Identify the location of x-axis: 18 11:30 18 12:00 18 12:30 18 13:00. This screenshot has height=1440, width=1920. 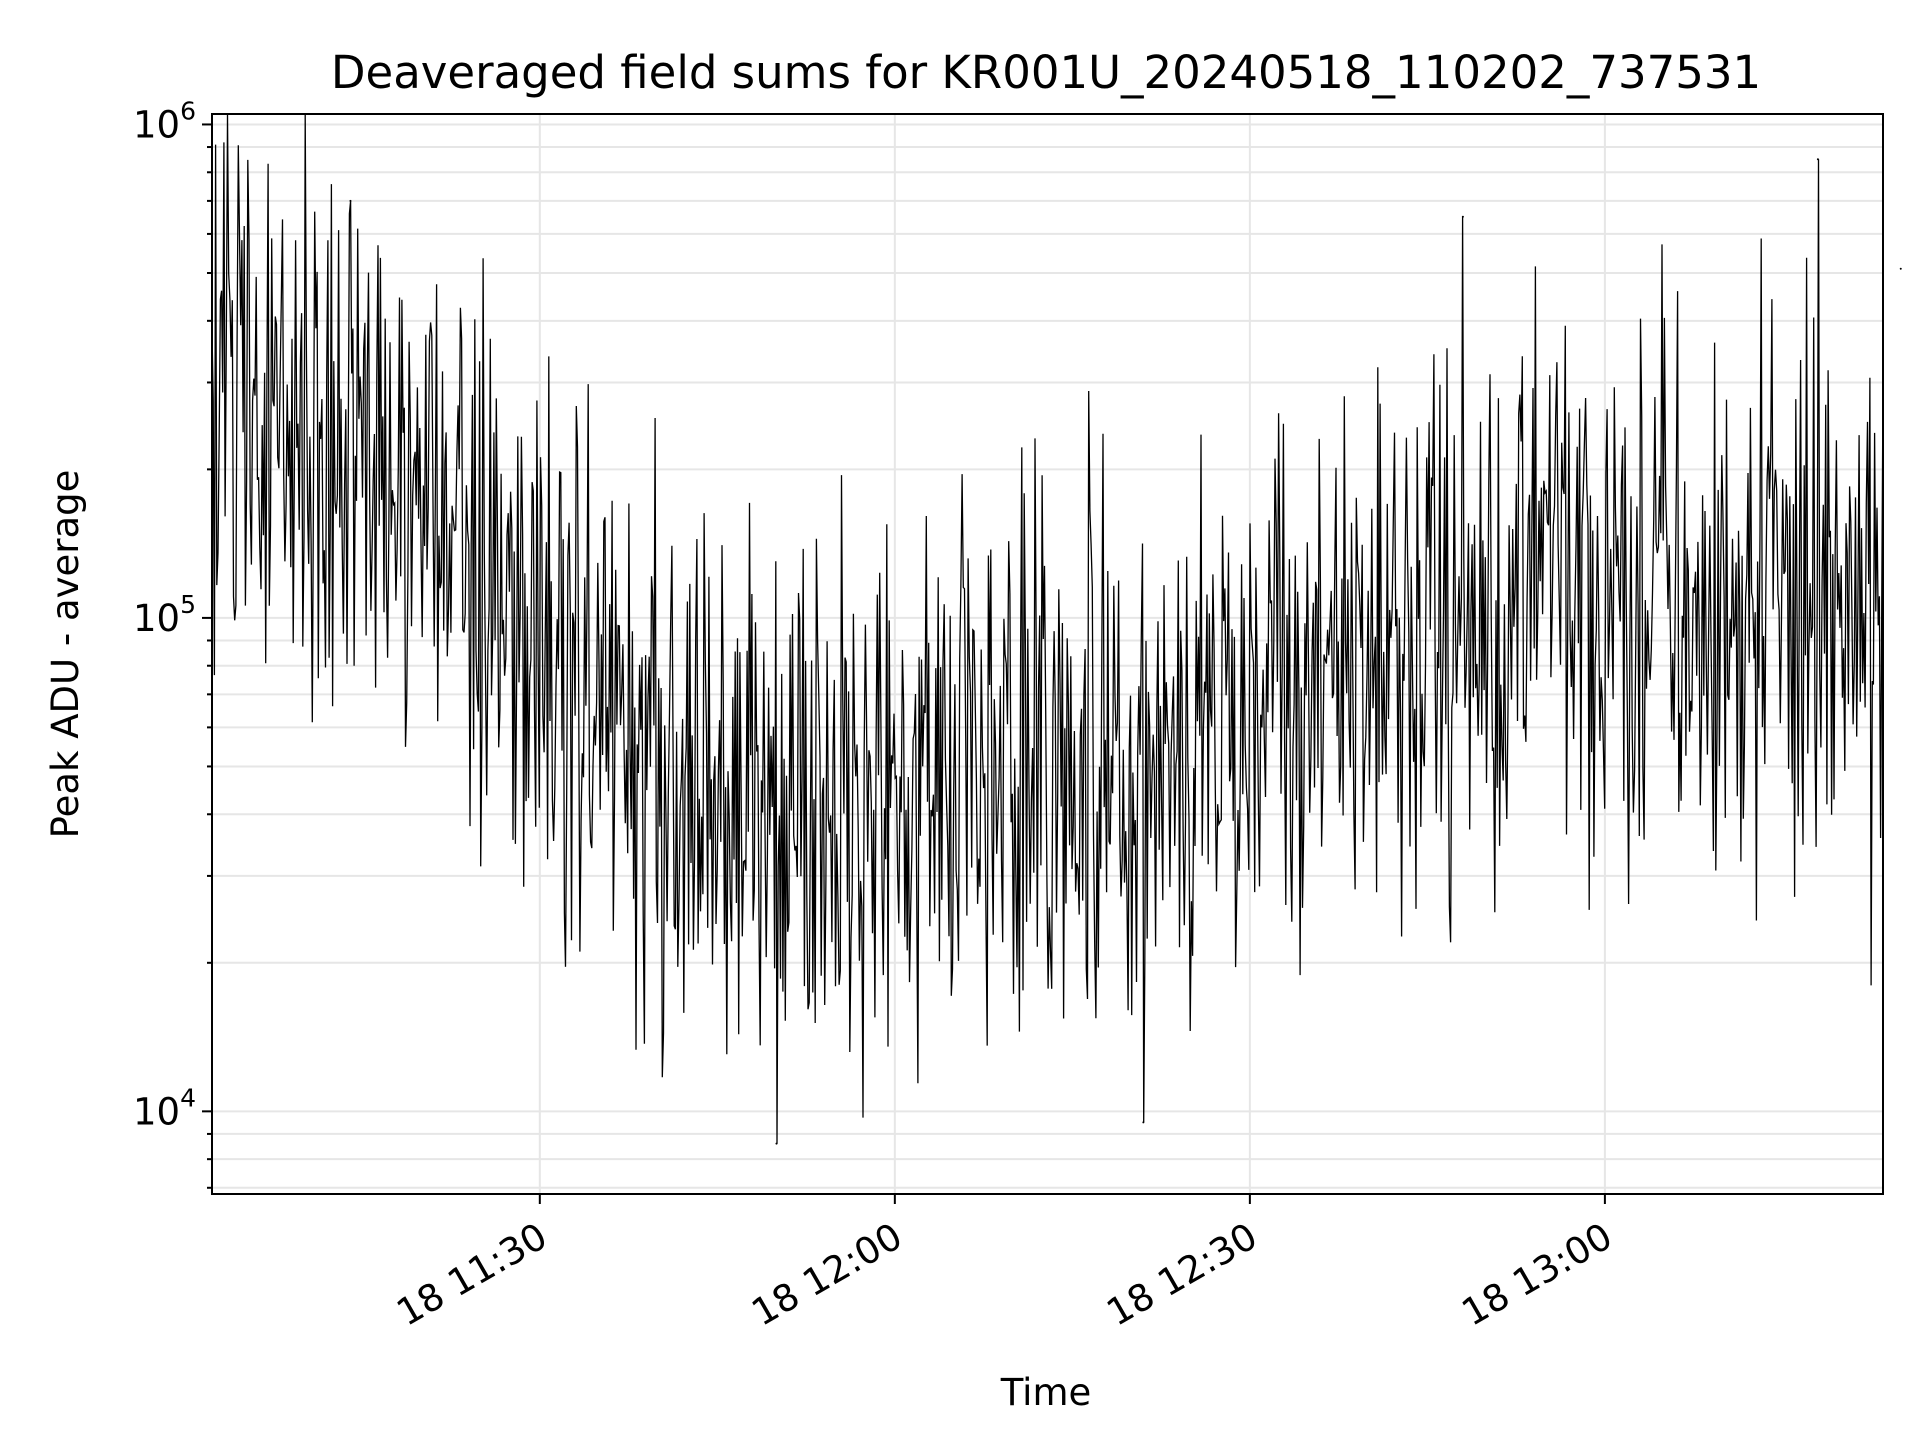
(1004, 1264).